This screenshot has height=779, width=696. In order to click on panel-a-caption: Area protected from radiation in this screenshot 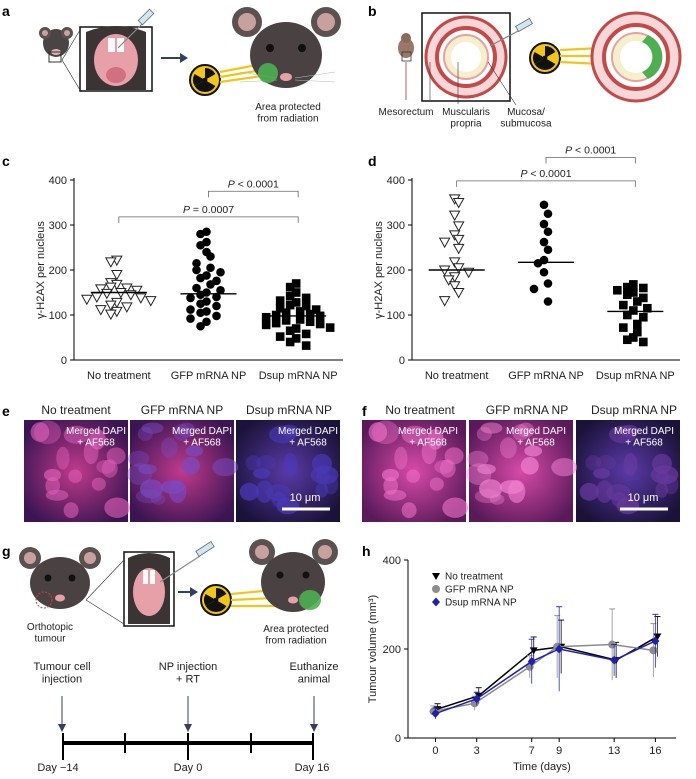, I will do `click(288, 113)`.